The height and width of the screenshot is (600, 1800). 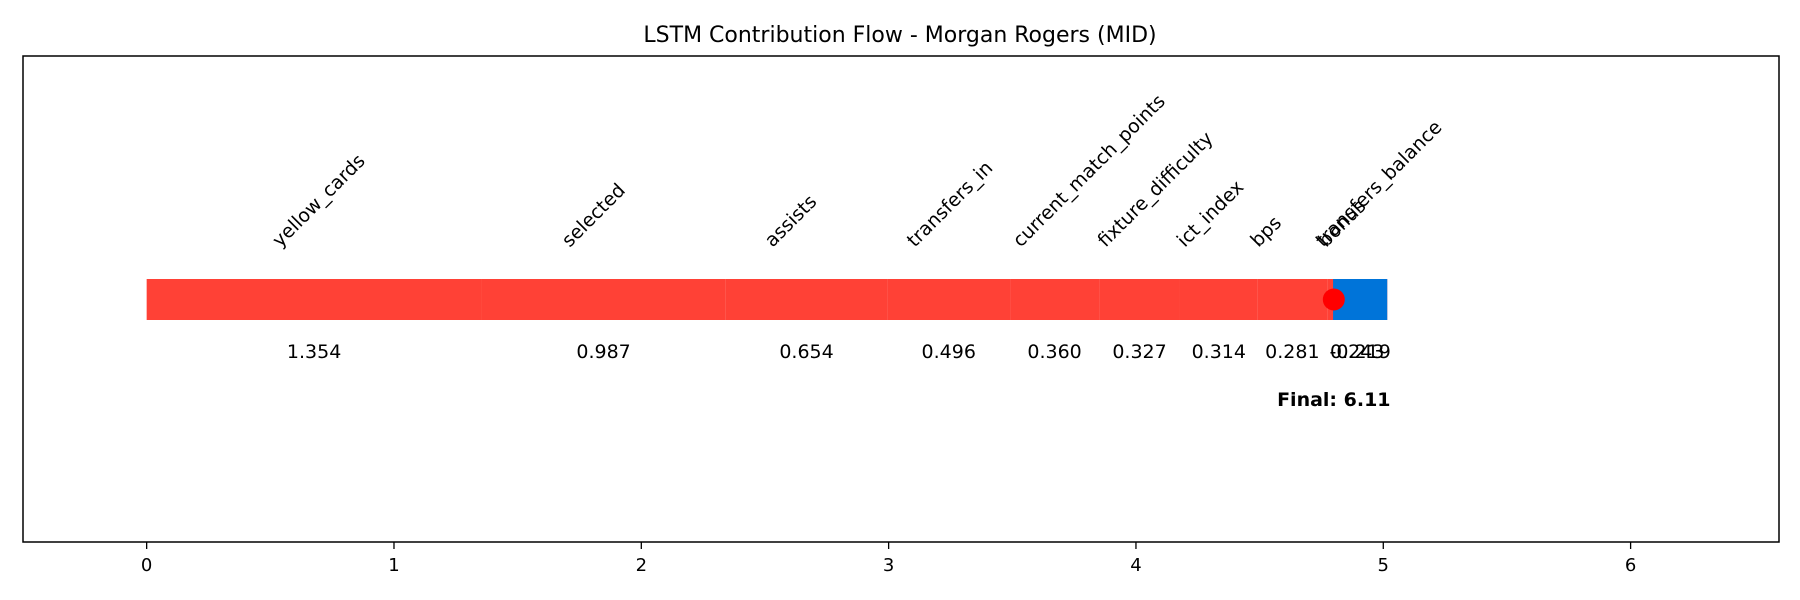 What do you see at coordinates (791, 221) in the screenshot?
I see `feature-label-assists: assists` at bounding box center [791, 221].